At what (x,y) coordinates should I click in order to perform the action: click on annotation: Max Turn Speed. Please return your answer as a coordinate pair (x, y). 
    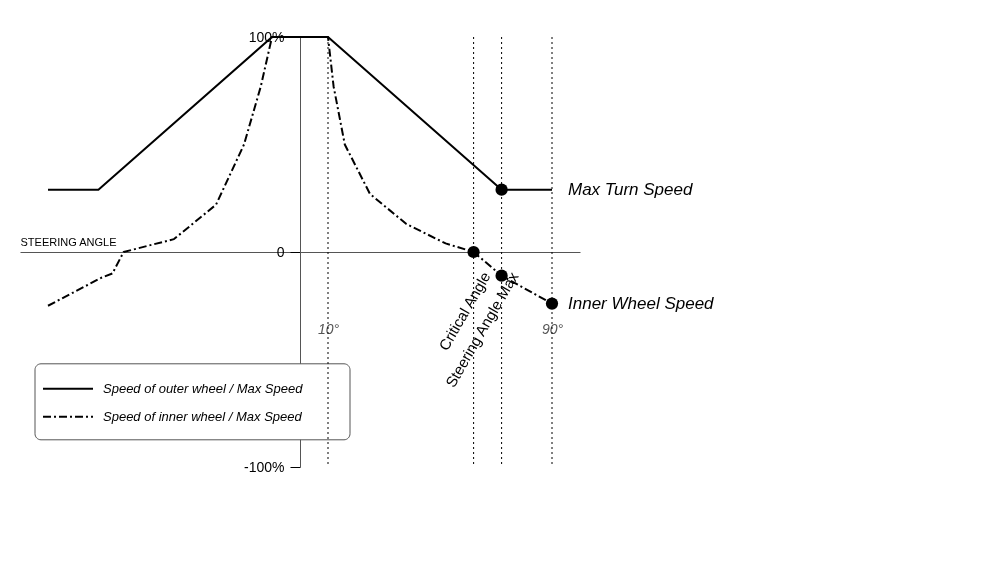
    Looking at the image, I should click on (630, 189).